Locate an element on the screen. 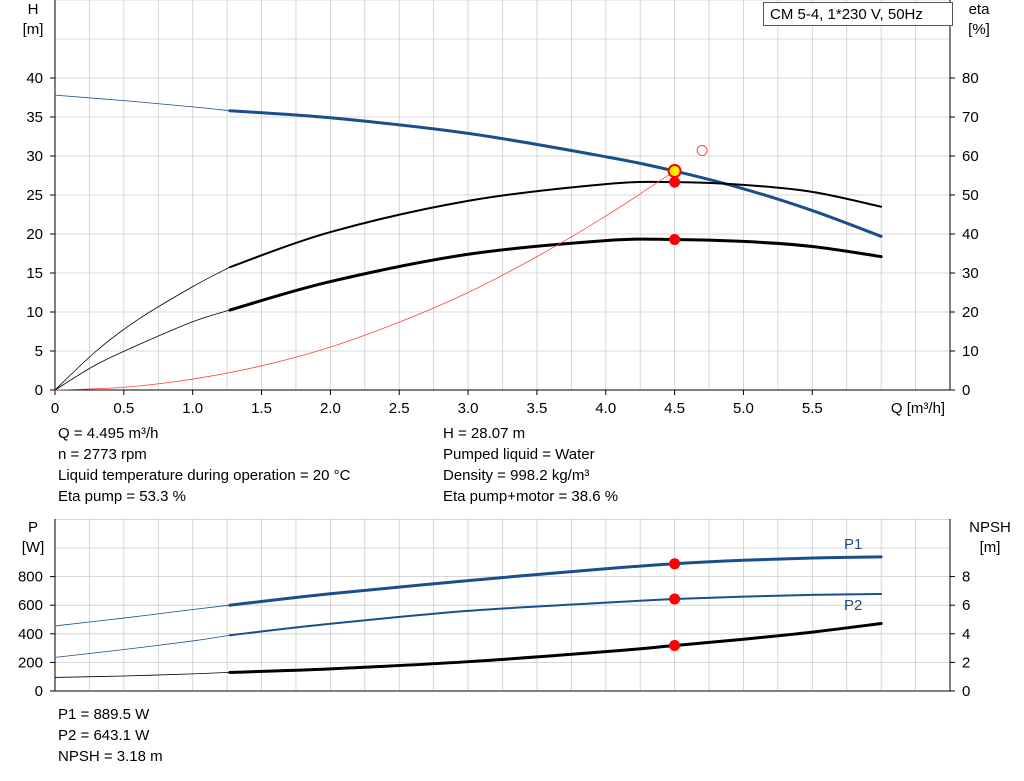  y2-tick-label: 80 is located at coordinates (970, 78).